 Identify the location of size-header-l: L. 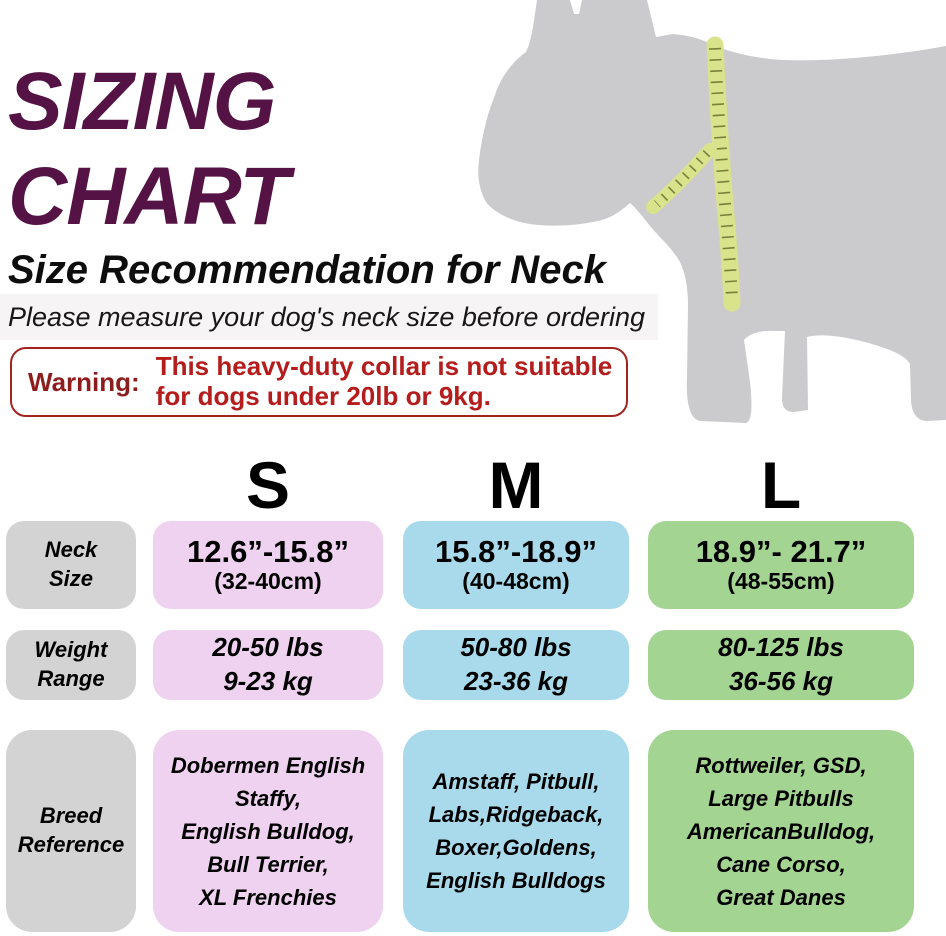
(781, 485).